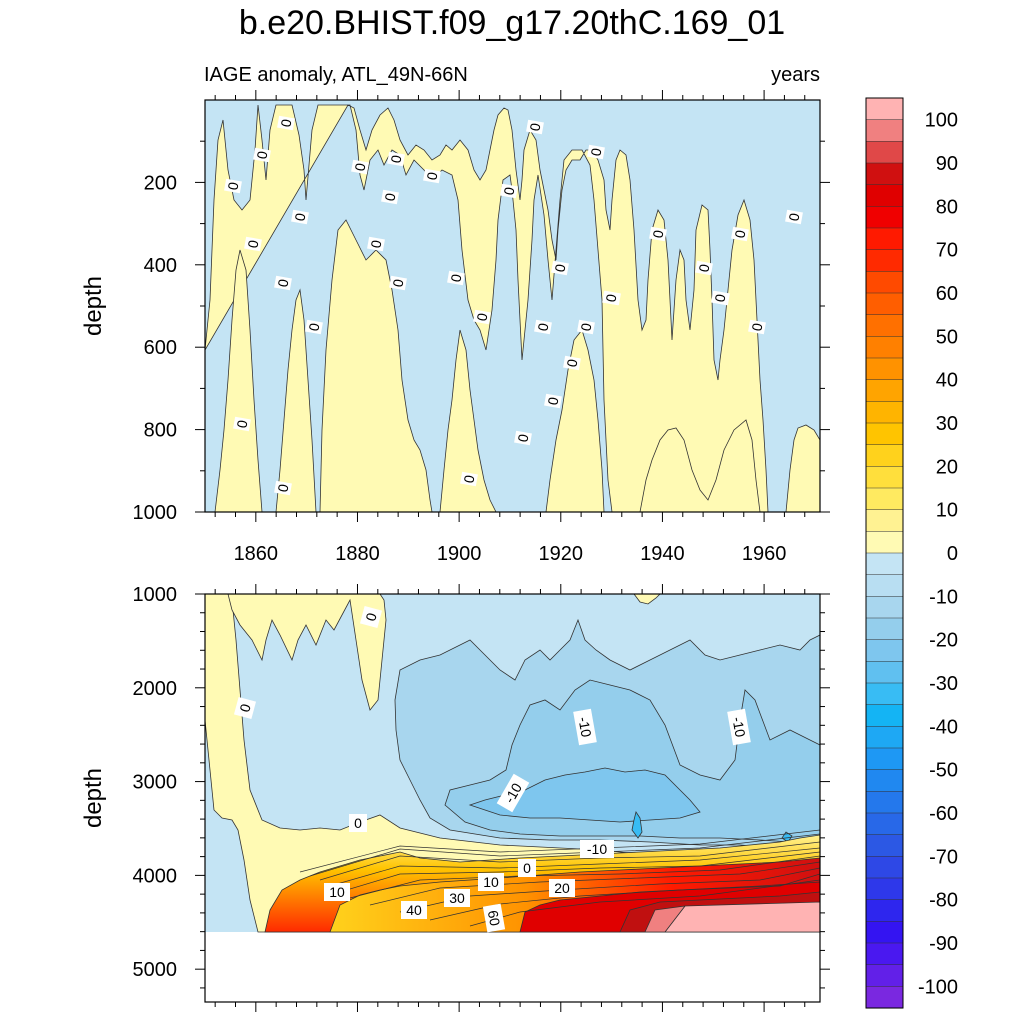 This screenshot has width=1024, height=1024. Describe the element at coordinates (764, 554) in the screenshot. I see `top-x-tick-label: 1960` at that location.